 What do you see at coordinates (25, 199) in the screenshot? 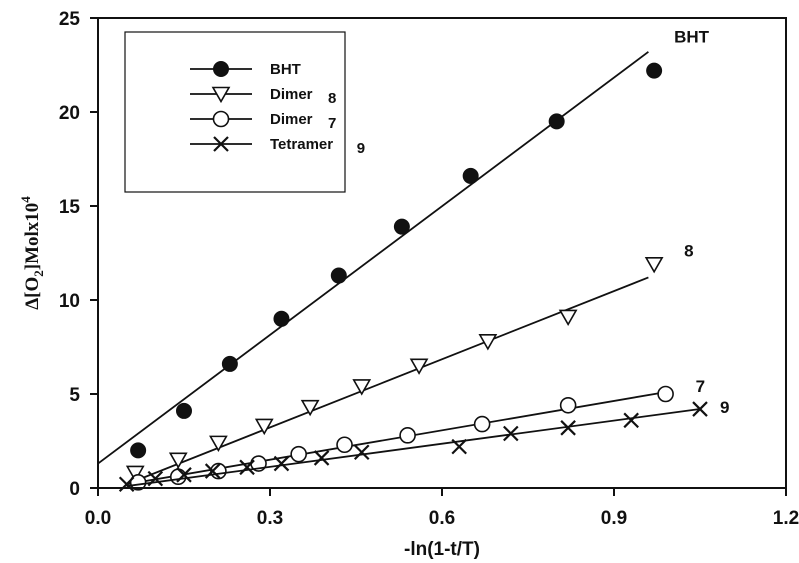
I see `y-axis-title-sup: 4` at bounding box center [25, 199].